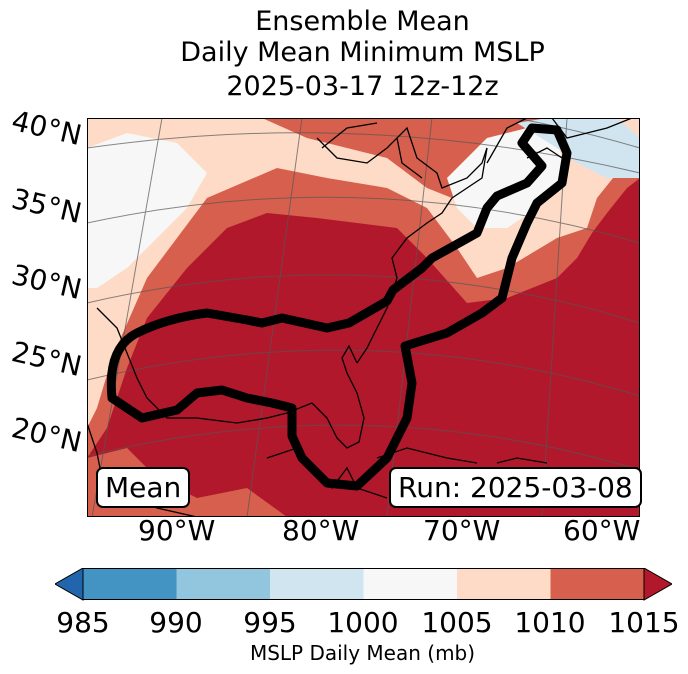 The image size is (688, 674). I want to click on colorbar-extend-high, so click(657, 584).